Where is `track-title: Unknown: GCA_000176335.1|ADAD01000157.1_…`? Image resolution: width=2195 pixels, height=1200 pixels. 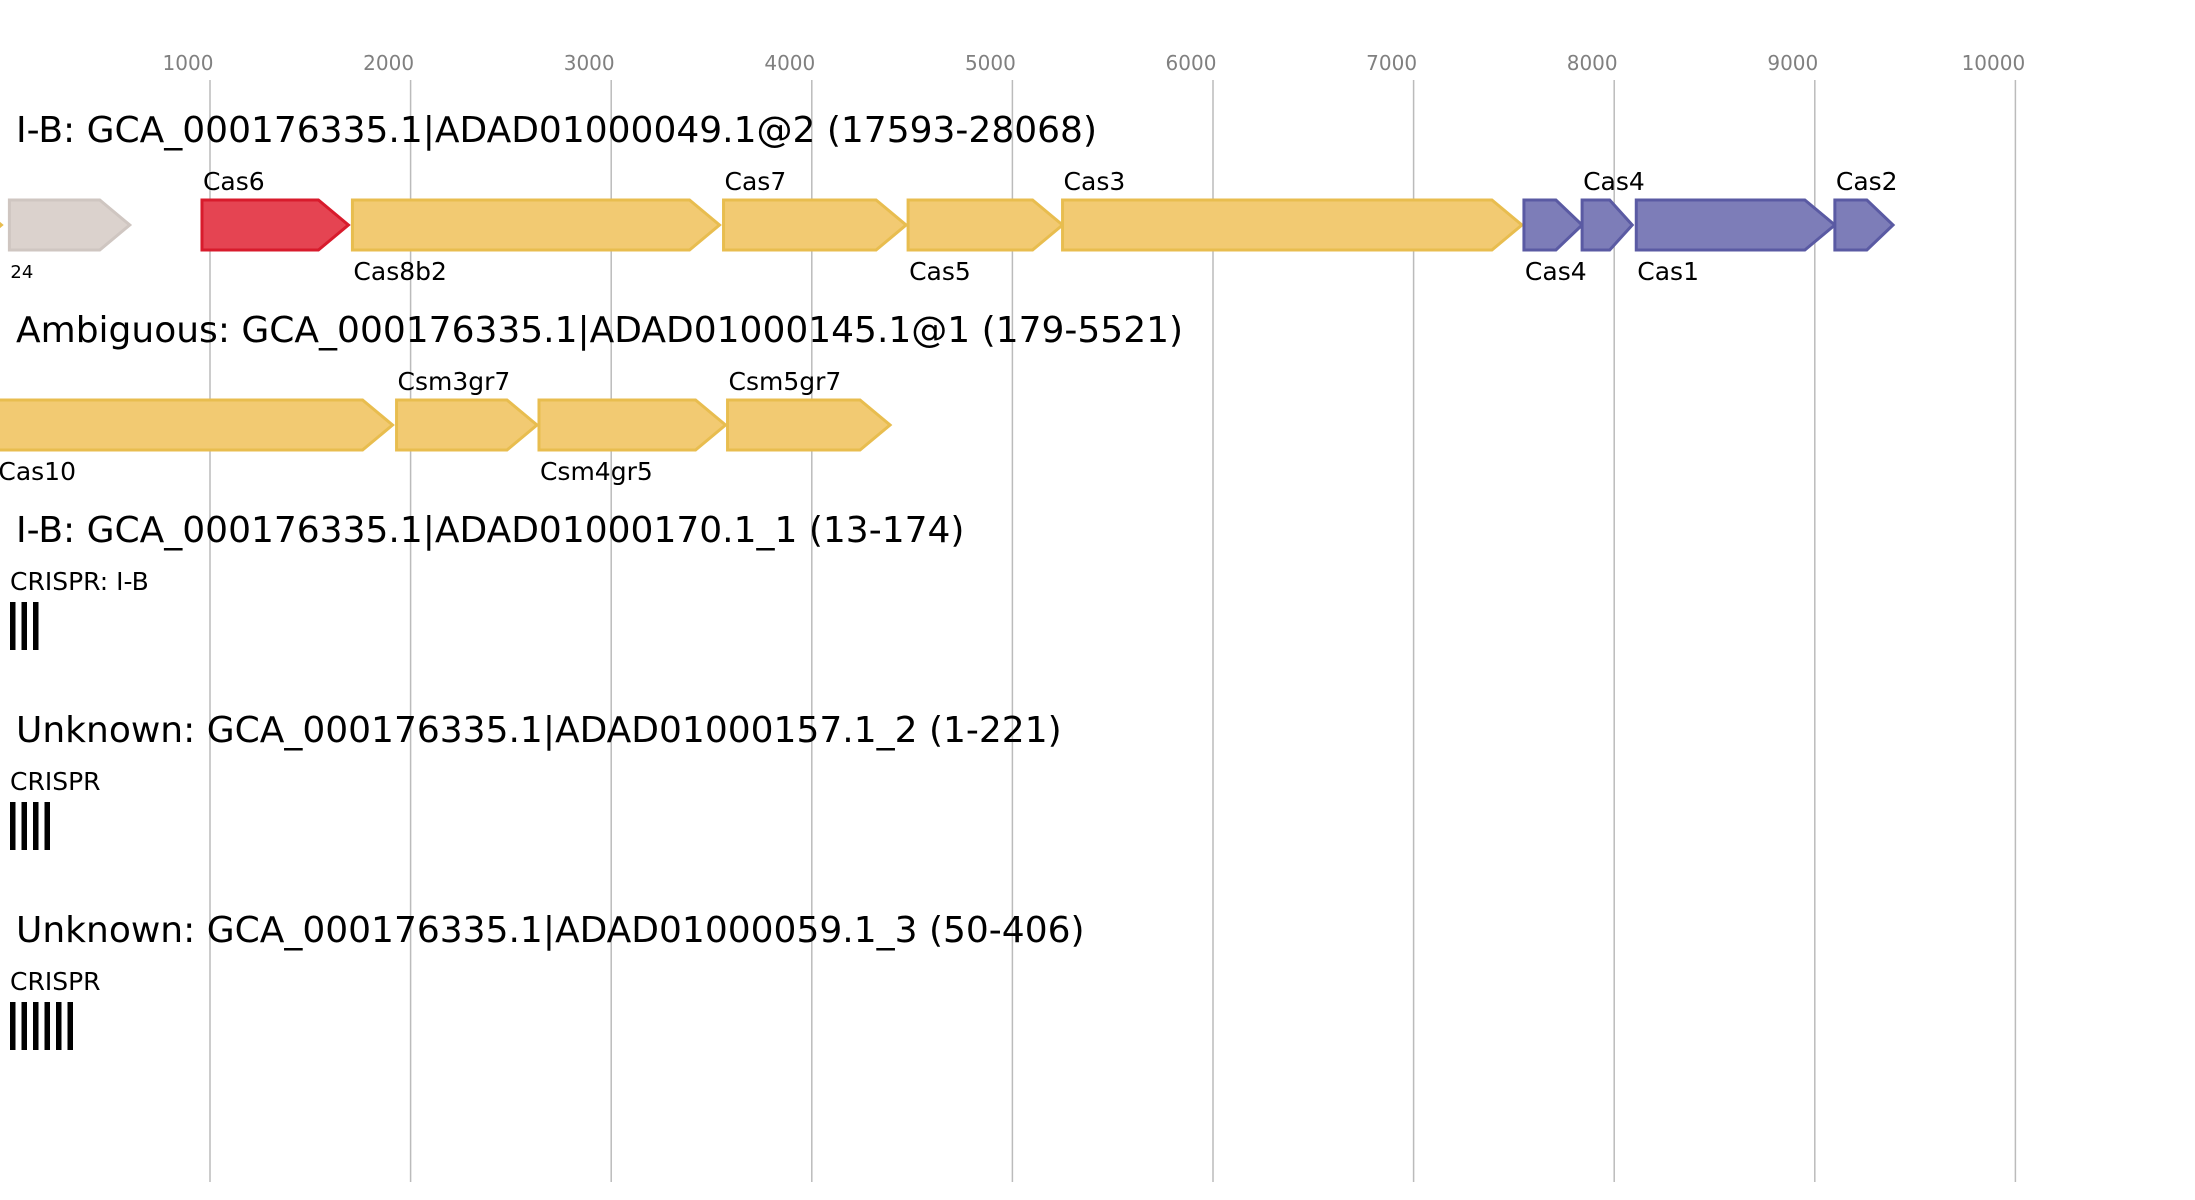
track-title: Unknown: GCA_000176335.1|ADAD01000157.1_… is located at coordinates (539, 730).